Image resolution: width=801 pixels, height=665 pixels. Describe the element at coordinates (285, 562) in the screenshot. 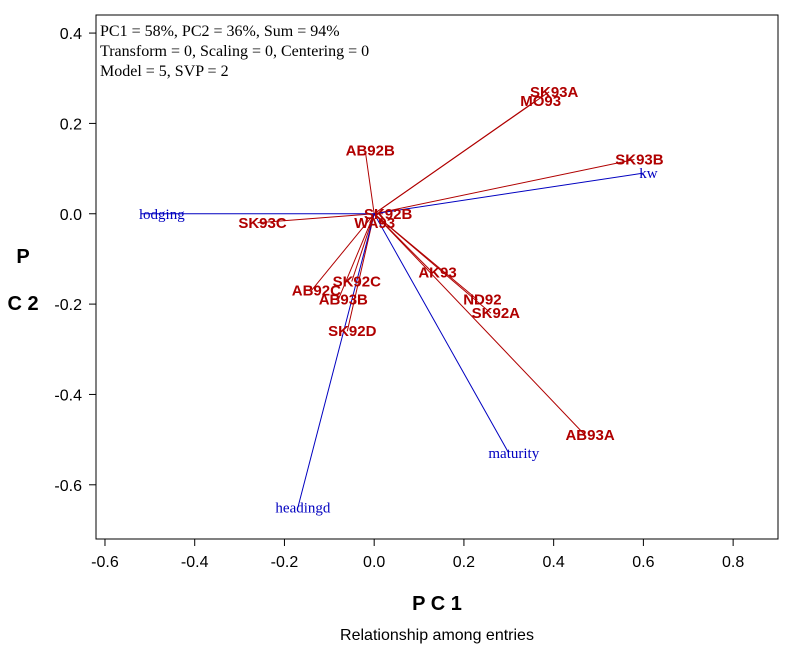

I see `x-tick-label: -0.2` at that location.